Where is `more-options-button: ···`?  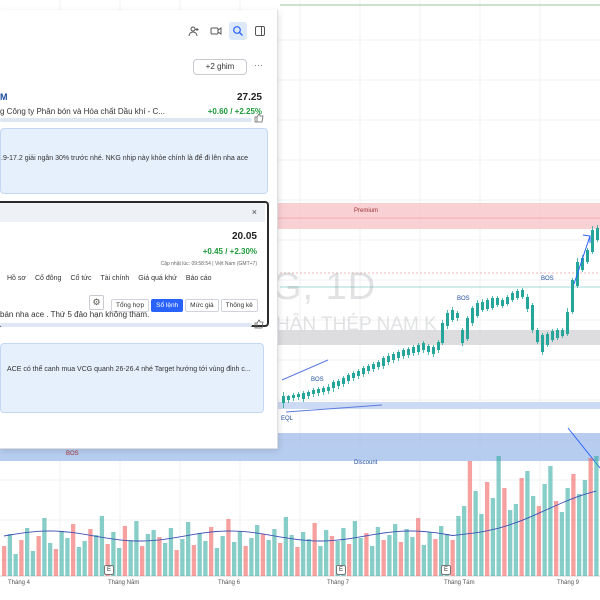 more-options-button: ··· is located at coordinates (258, 65).